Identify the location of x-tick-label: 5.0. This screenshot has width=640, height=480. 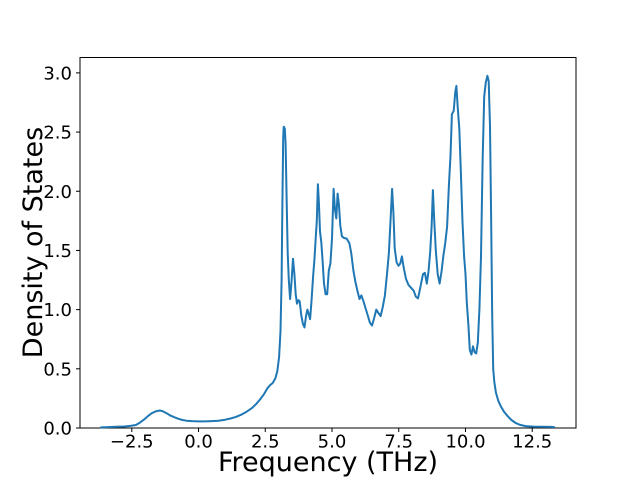
(332, 442).